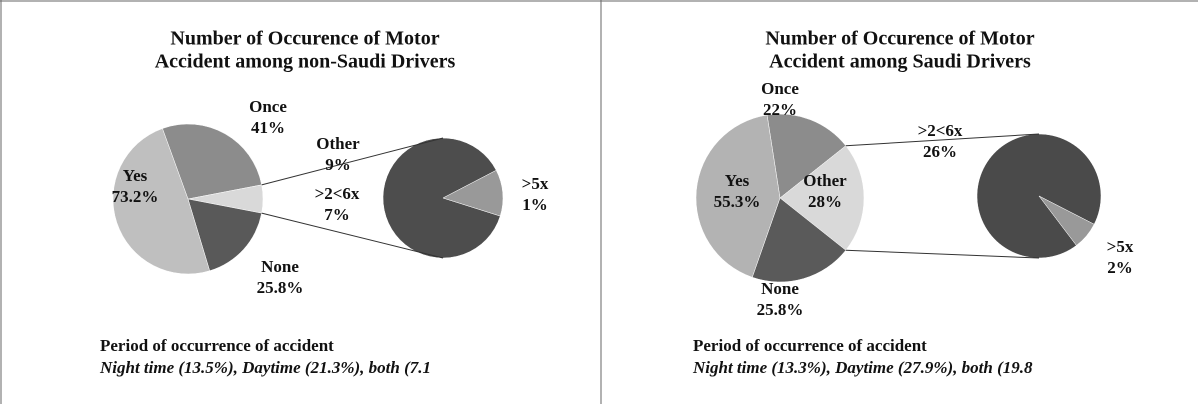  What do you see at coordinates (535, 204) in the screenshot?
I see `secondary-value: 1%` at bounding box center [535, 204].